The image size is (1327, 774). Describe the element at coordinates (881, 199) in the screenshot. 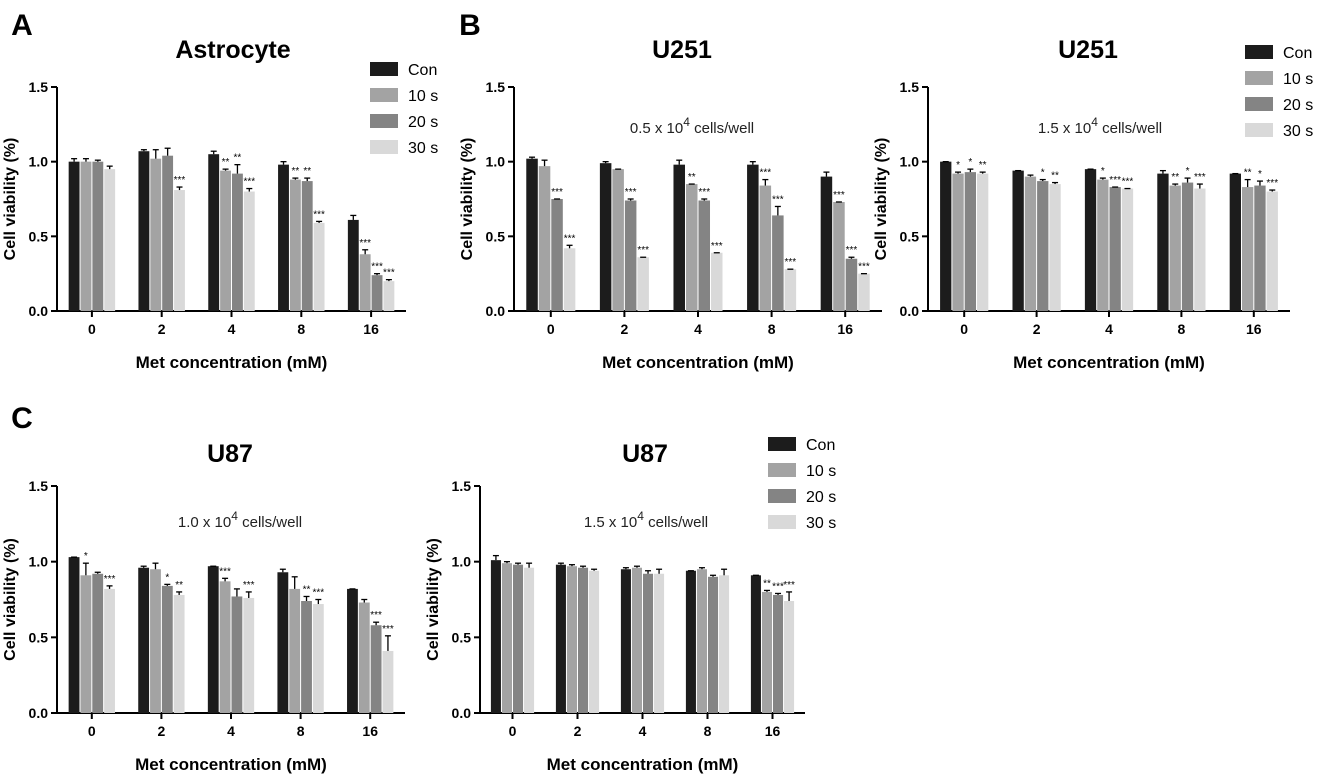

I see `y-axis-label: Cell viability (%)` at that location.